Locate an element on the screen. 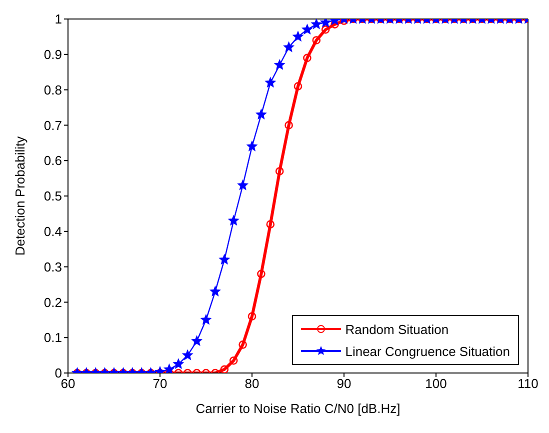 The height and width of the screenshot is (433, 549). y-tick-label: 0.8 is located at coordinates (53, 90).